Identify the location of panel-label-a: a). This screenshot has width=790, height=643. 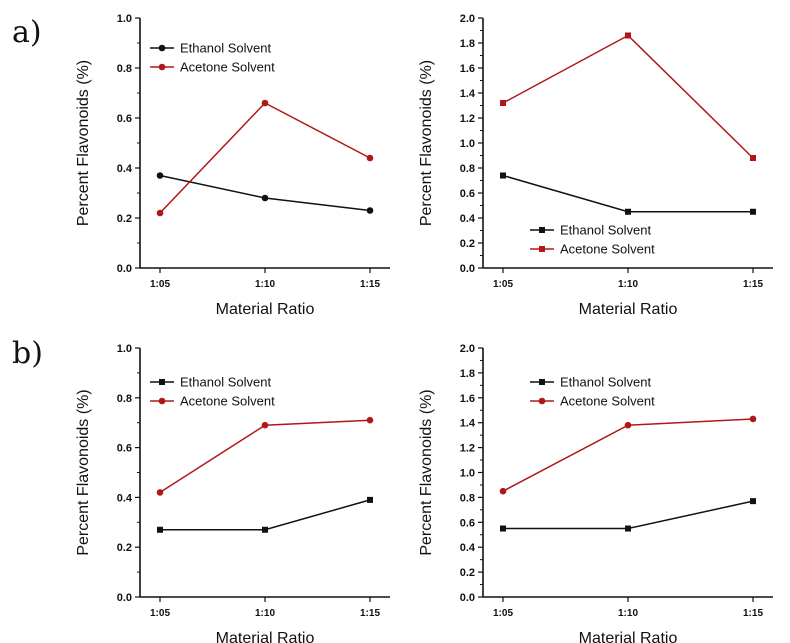
(27, 32).